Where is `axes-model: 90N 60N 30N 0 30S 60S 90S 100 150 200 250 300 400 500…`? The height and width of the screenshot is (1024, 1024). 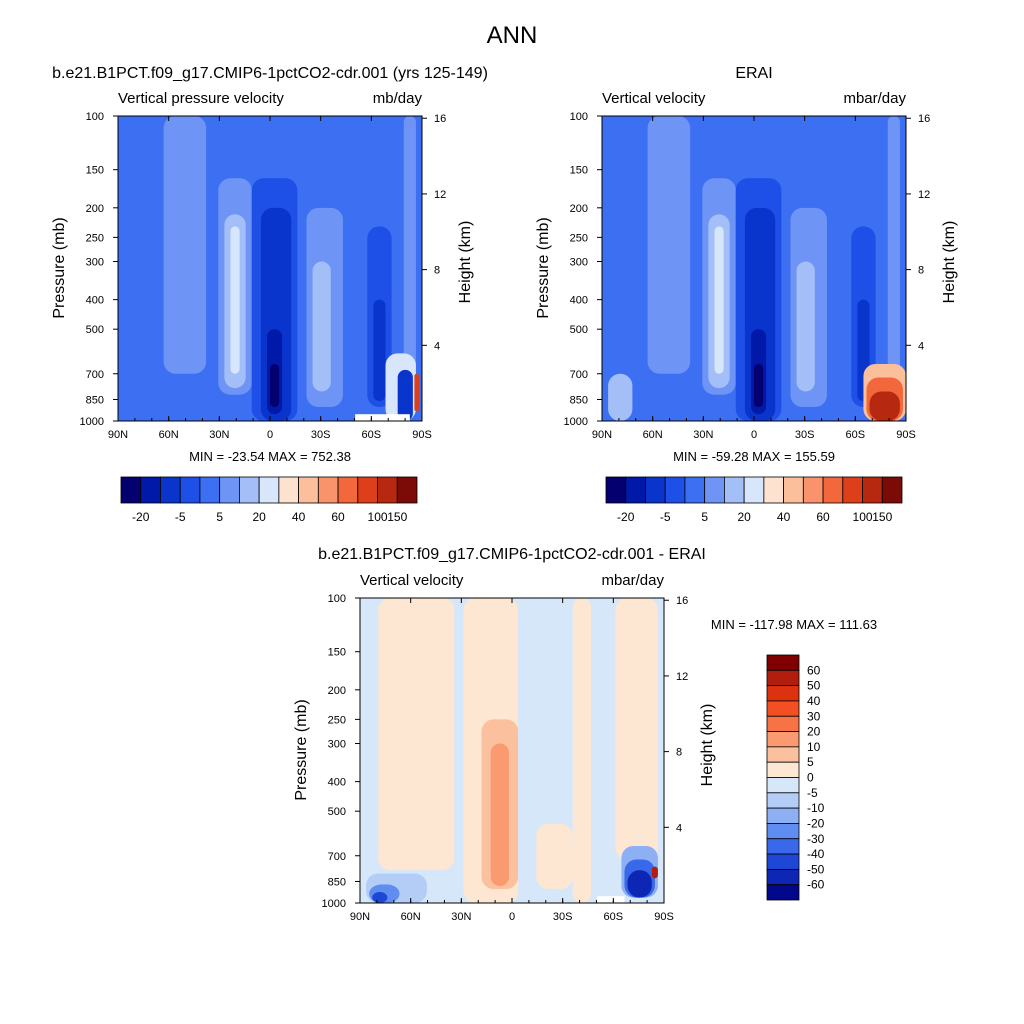 axes-model: 90N 60N 30N 0 30S 60S 90S 100 150 200 250 300 400 500… is located at coordinates (263, 276).